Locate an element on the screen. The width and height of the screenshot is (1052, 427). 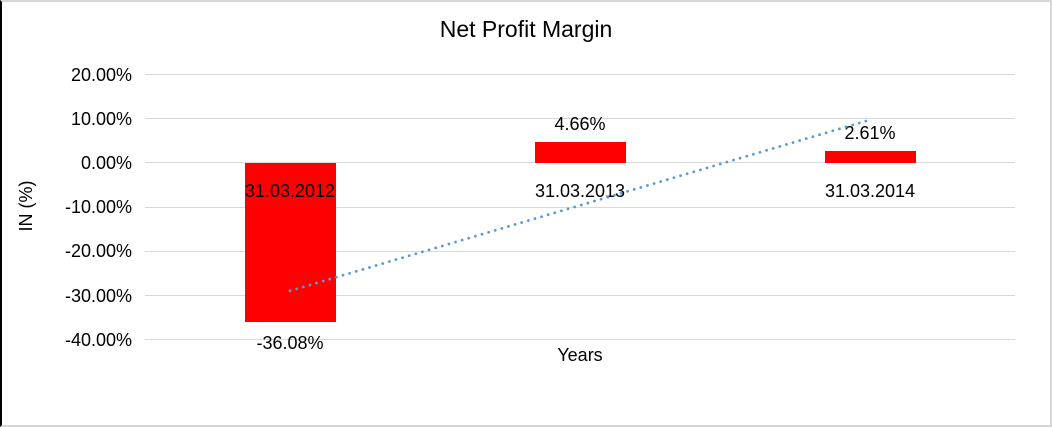
x-axis-title: Years is located at coordinates (580, 355).